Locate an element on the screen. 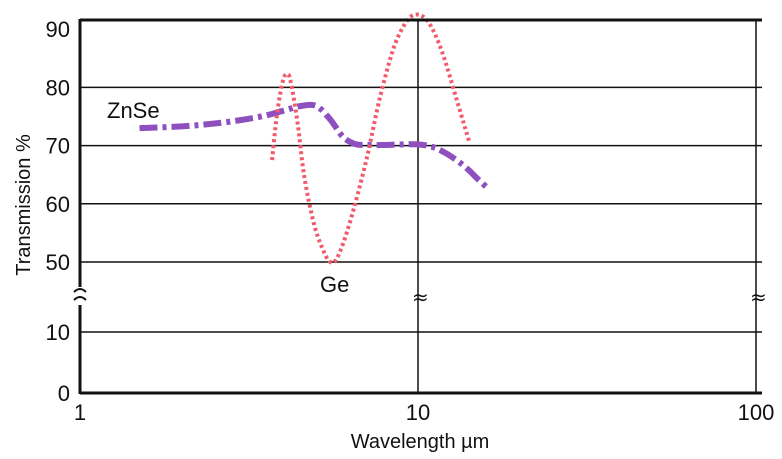  y-tick-label: 50 is located at coordinates (58, 262).